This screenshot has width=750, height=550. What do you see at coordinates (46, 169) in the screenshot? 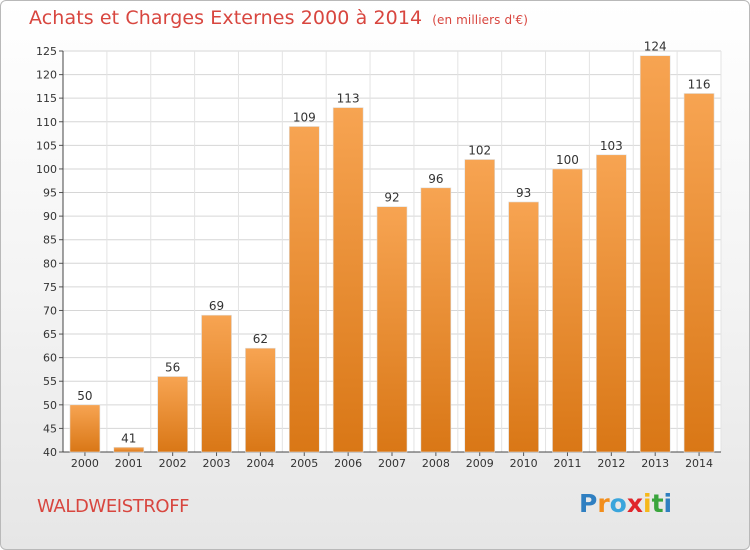
I see `y-tick-label: 100` at bounding box center [46, 169].